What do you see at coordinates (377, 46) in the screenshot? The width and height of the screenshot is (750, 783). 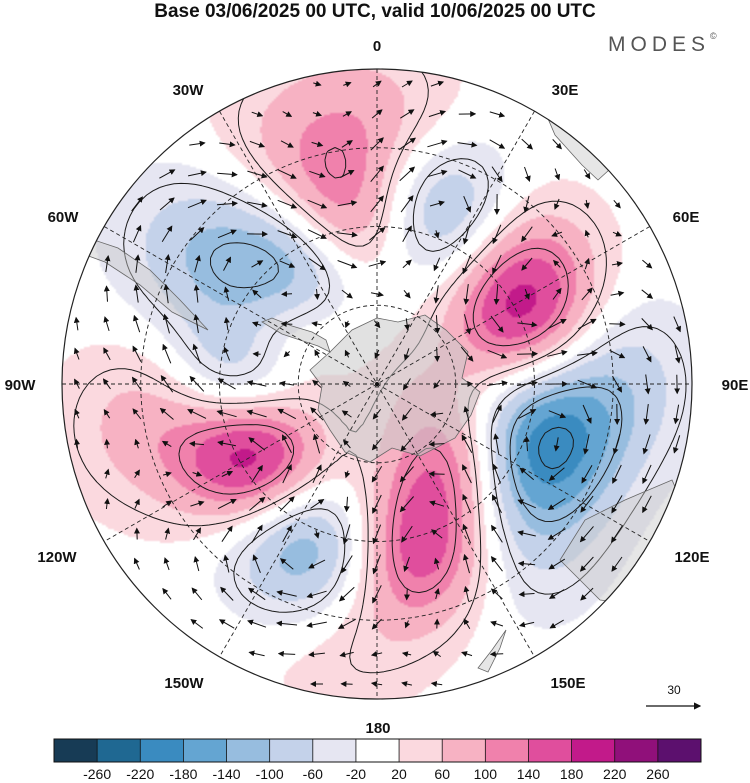 I see `lon-label-0: 0` at bounding box center [377, 46].